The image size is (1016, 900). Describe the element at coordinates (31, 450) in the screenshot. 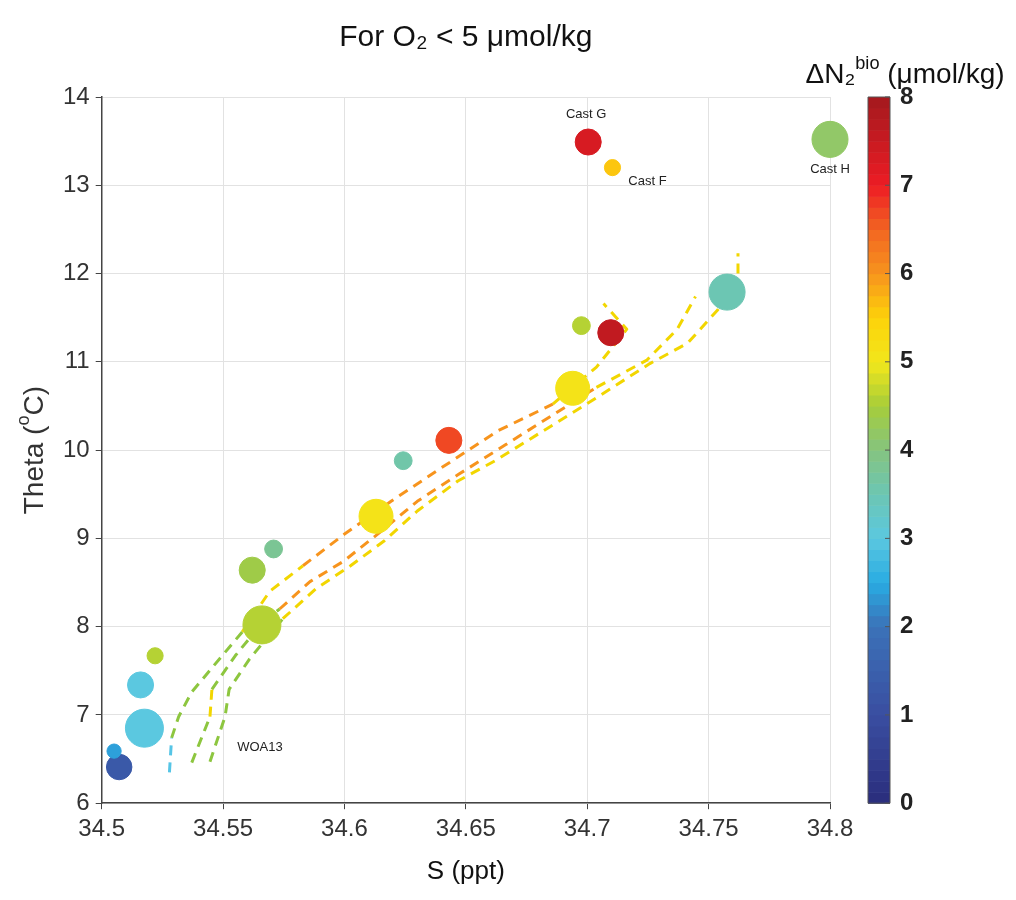

I see `y-axis-title: Theta (oC)` at that location.